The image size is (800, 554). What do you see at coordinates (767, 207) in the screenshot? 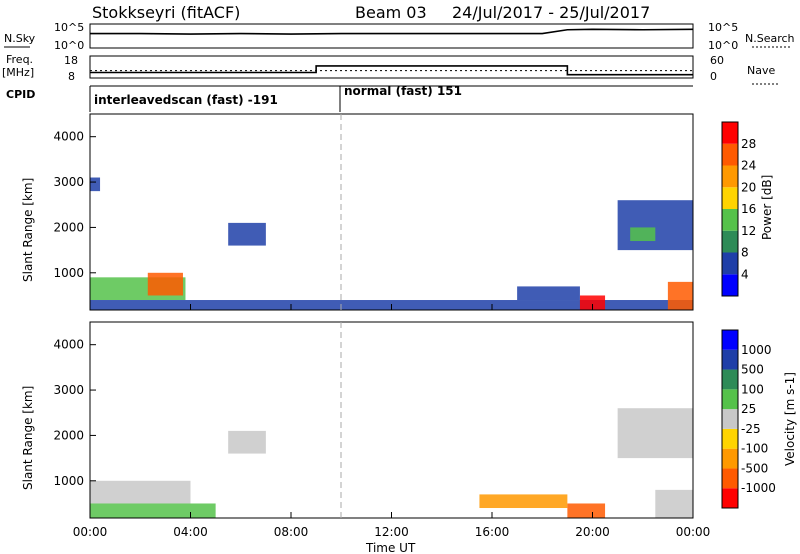
I see `power-colorbar-label: Power [dB]` at bounding box center [767, 207].